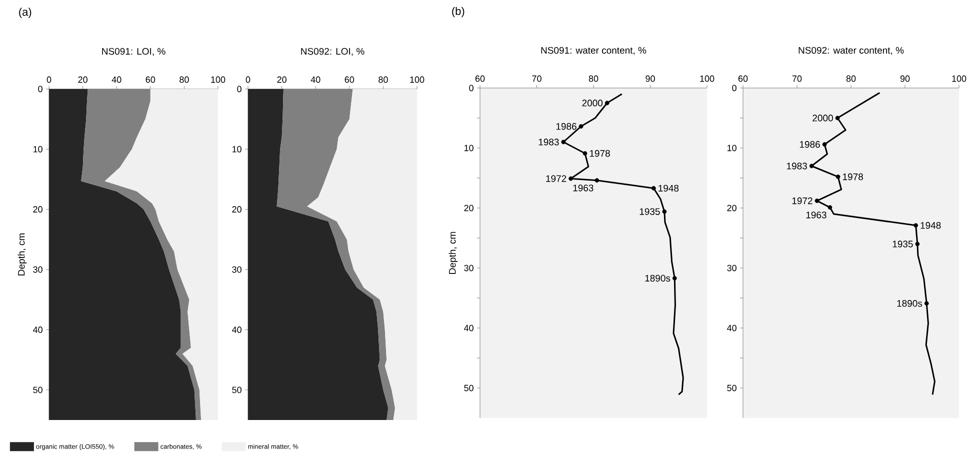 The width and height of the screenshot is (973, 468). What do you see at coordinates (134, 52) in the screenshot?
I see `chart-title: NS091: LOI, %` at bounding box center [134, 52].